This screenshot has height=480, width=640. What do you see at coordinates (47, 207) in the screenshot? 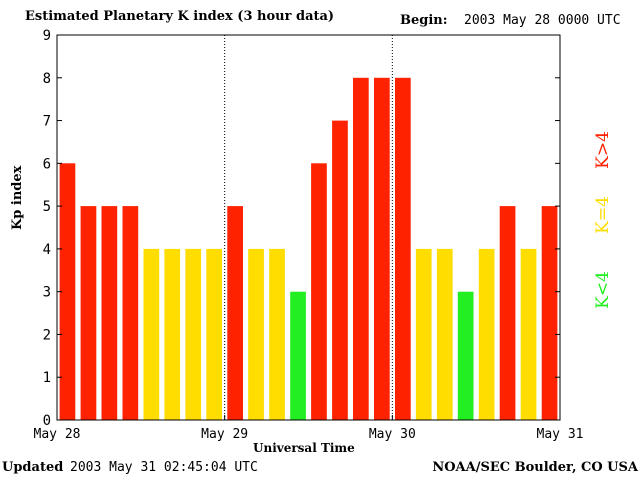
I see `y-tick-label: 5` at bounding box center [47, 207].